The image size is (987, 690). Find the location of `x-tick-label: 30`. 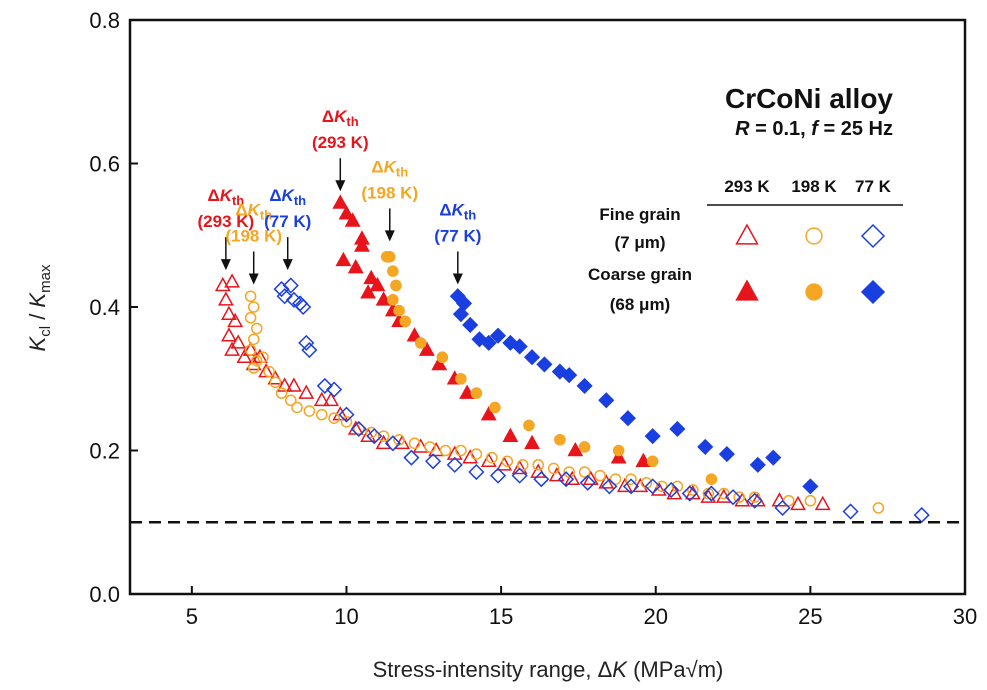

x-tick-label: 30 is located at coordinates (965, 616).